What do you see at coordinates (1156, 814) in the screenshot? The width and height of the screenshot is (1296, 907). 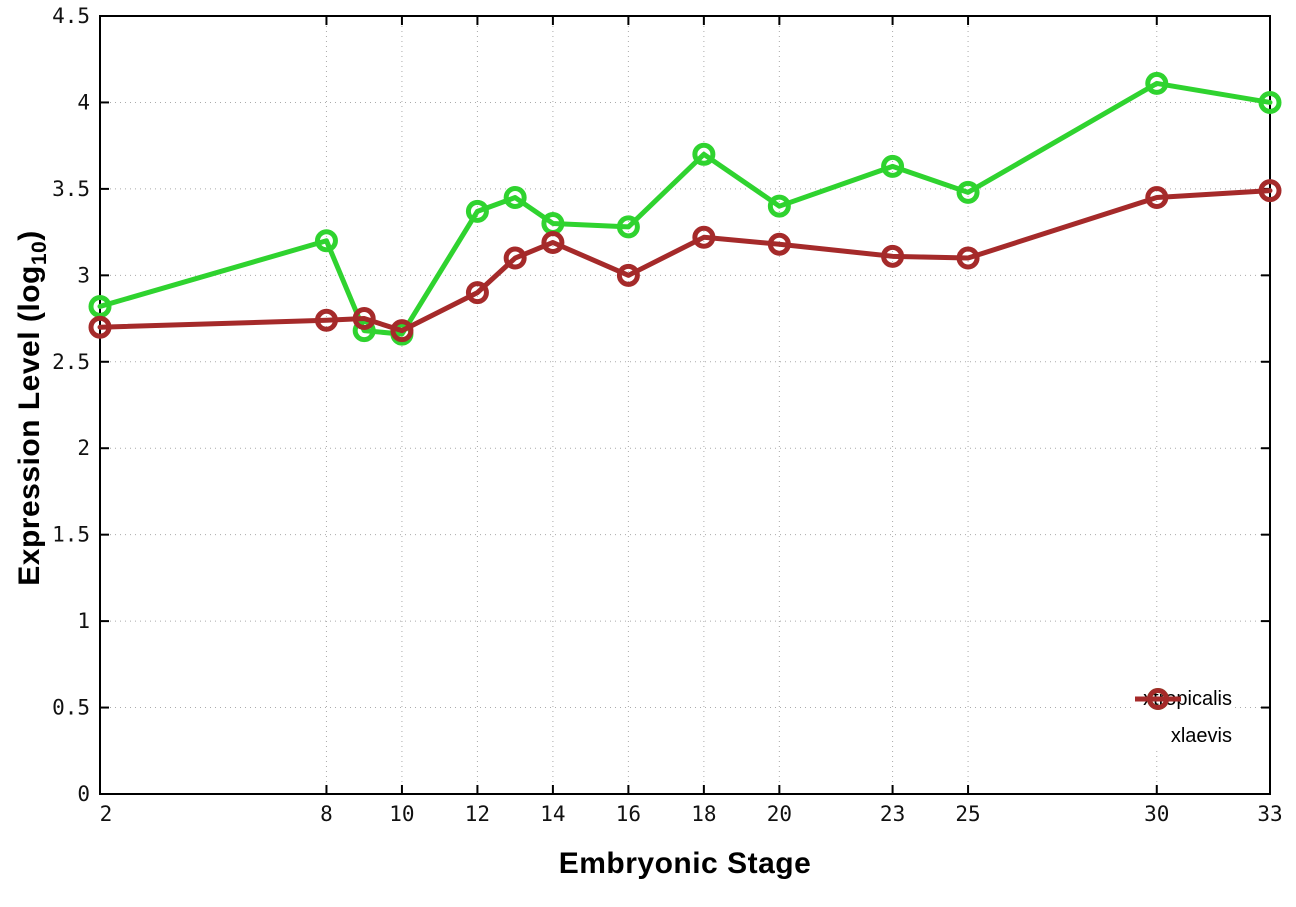 I see `x-tick-label: 30` at bounding box center [1156, 814].